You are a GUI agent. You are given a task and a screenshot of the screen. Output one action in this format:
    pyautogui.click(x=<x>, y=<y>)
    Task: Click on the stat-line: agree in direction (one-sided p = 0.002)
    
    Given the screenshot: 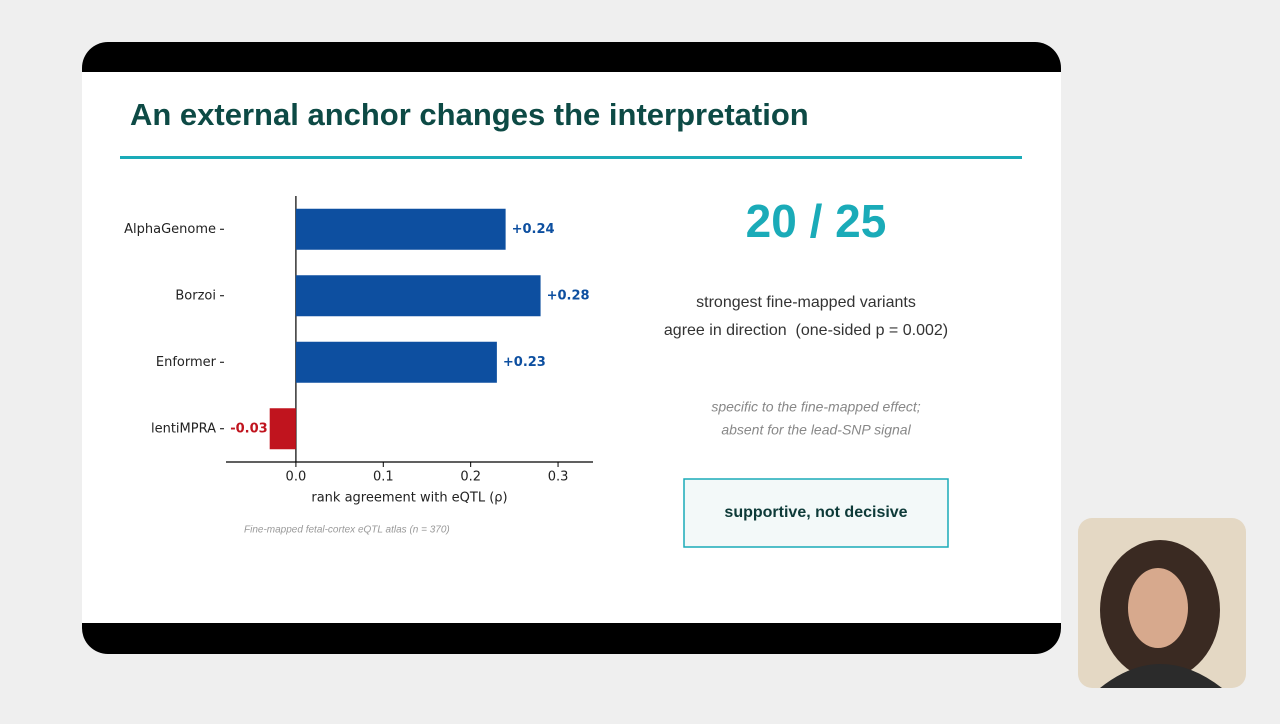 What is the action you would take?
    pyautogui.click(x=806, y=330)
    